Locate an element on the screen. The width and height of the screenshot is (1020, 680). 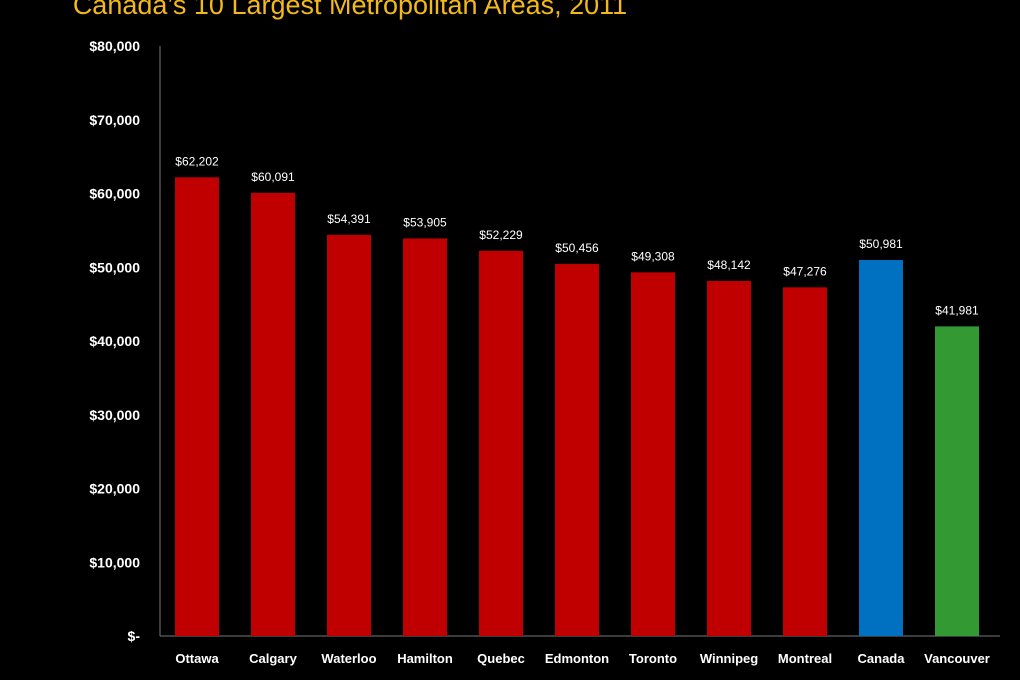
y-tick-label: $- is located at coordinates (134, 636).